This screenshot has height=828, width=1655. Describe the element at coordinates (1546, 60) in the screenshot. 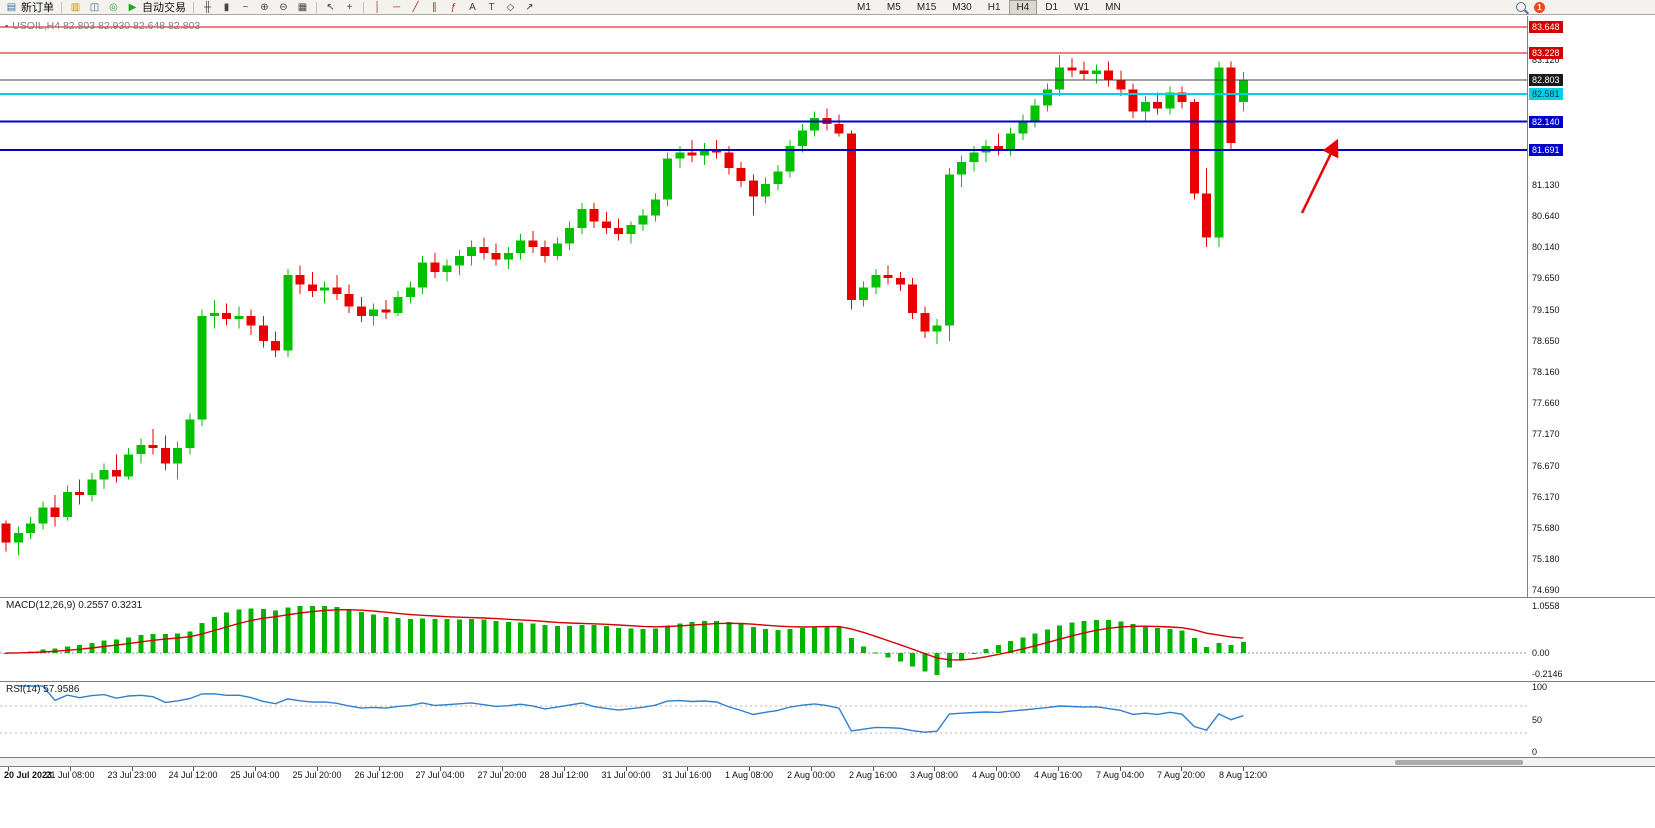

I see `price-axis-label: 83.120` at that location.